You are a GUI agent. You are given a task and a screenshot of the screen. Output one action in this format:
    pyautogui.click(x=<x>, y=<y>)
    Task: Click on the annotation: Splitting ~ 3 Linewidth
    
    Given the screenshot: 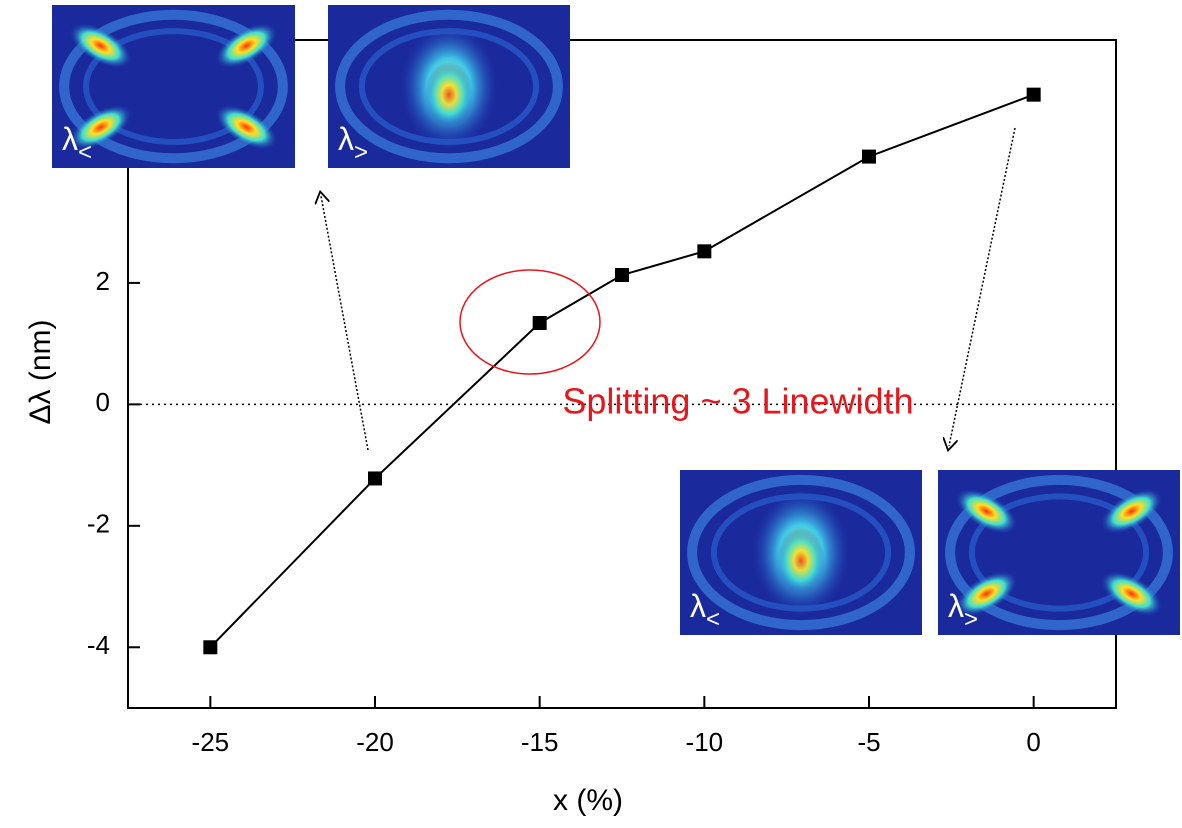 What is the action you would take?
    pyautogui.click(x=737, y=401)
    